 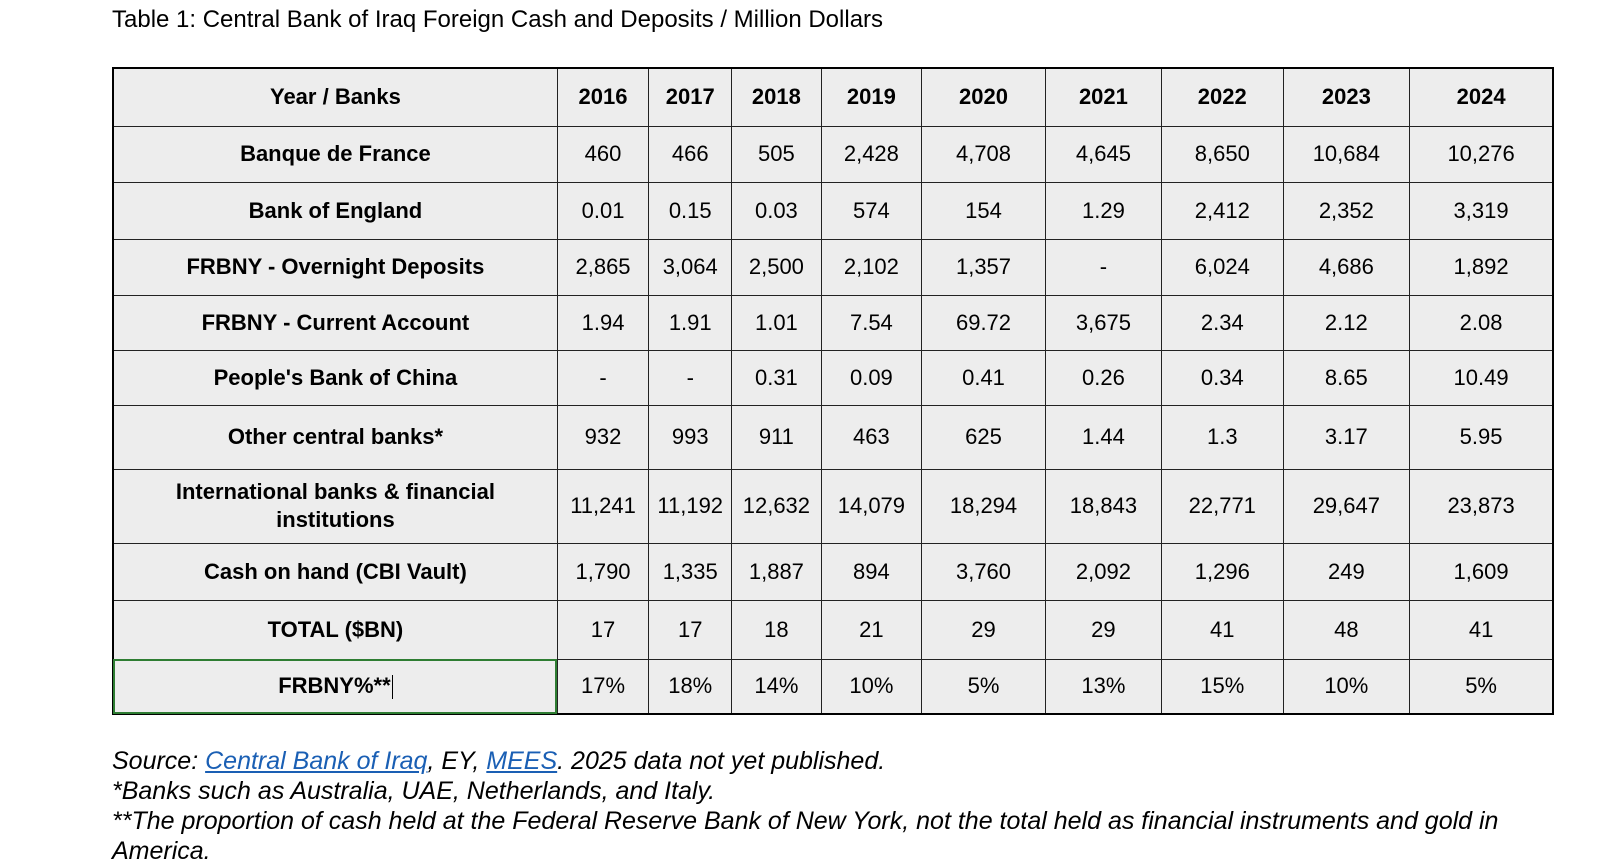 I want to click on table-cell-2020: 1,357, so click(x=983, y=267).